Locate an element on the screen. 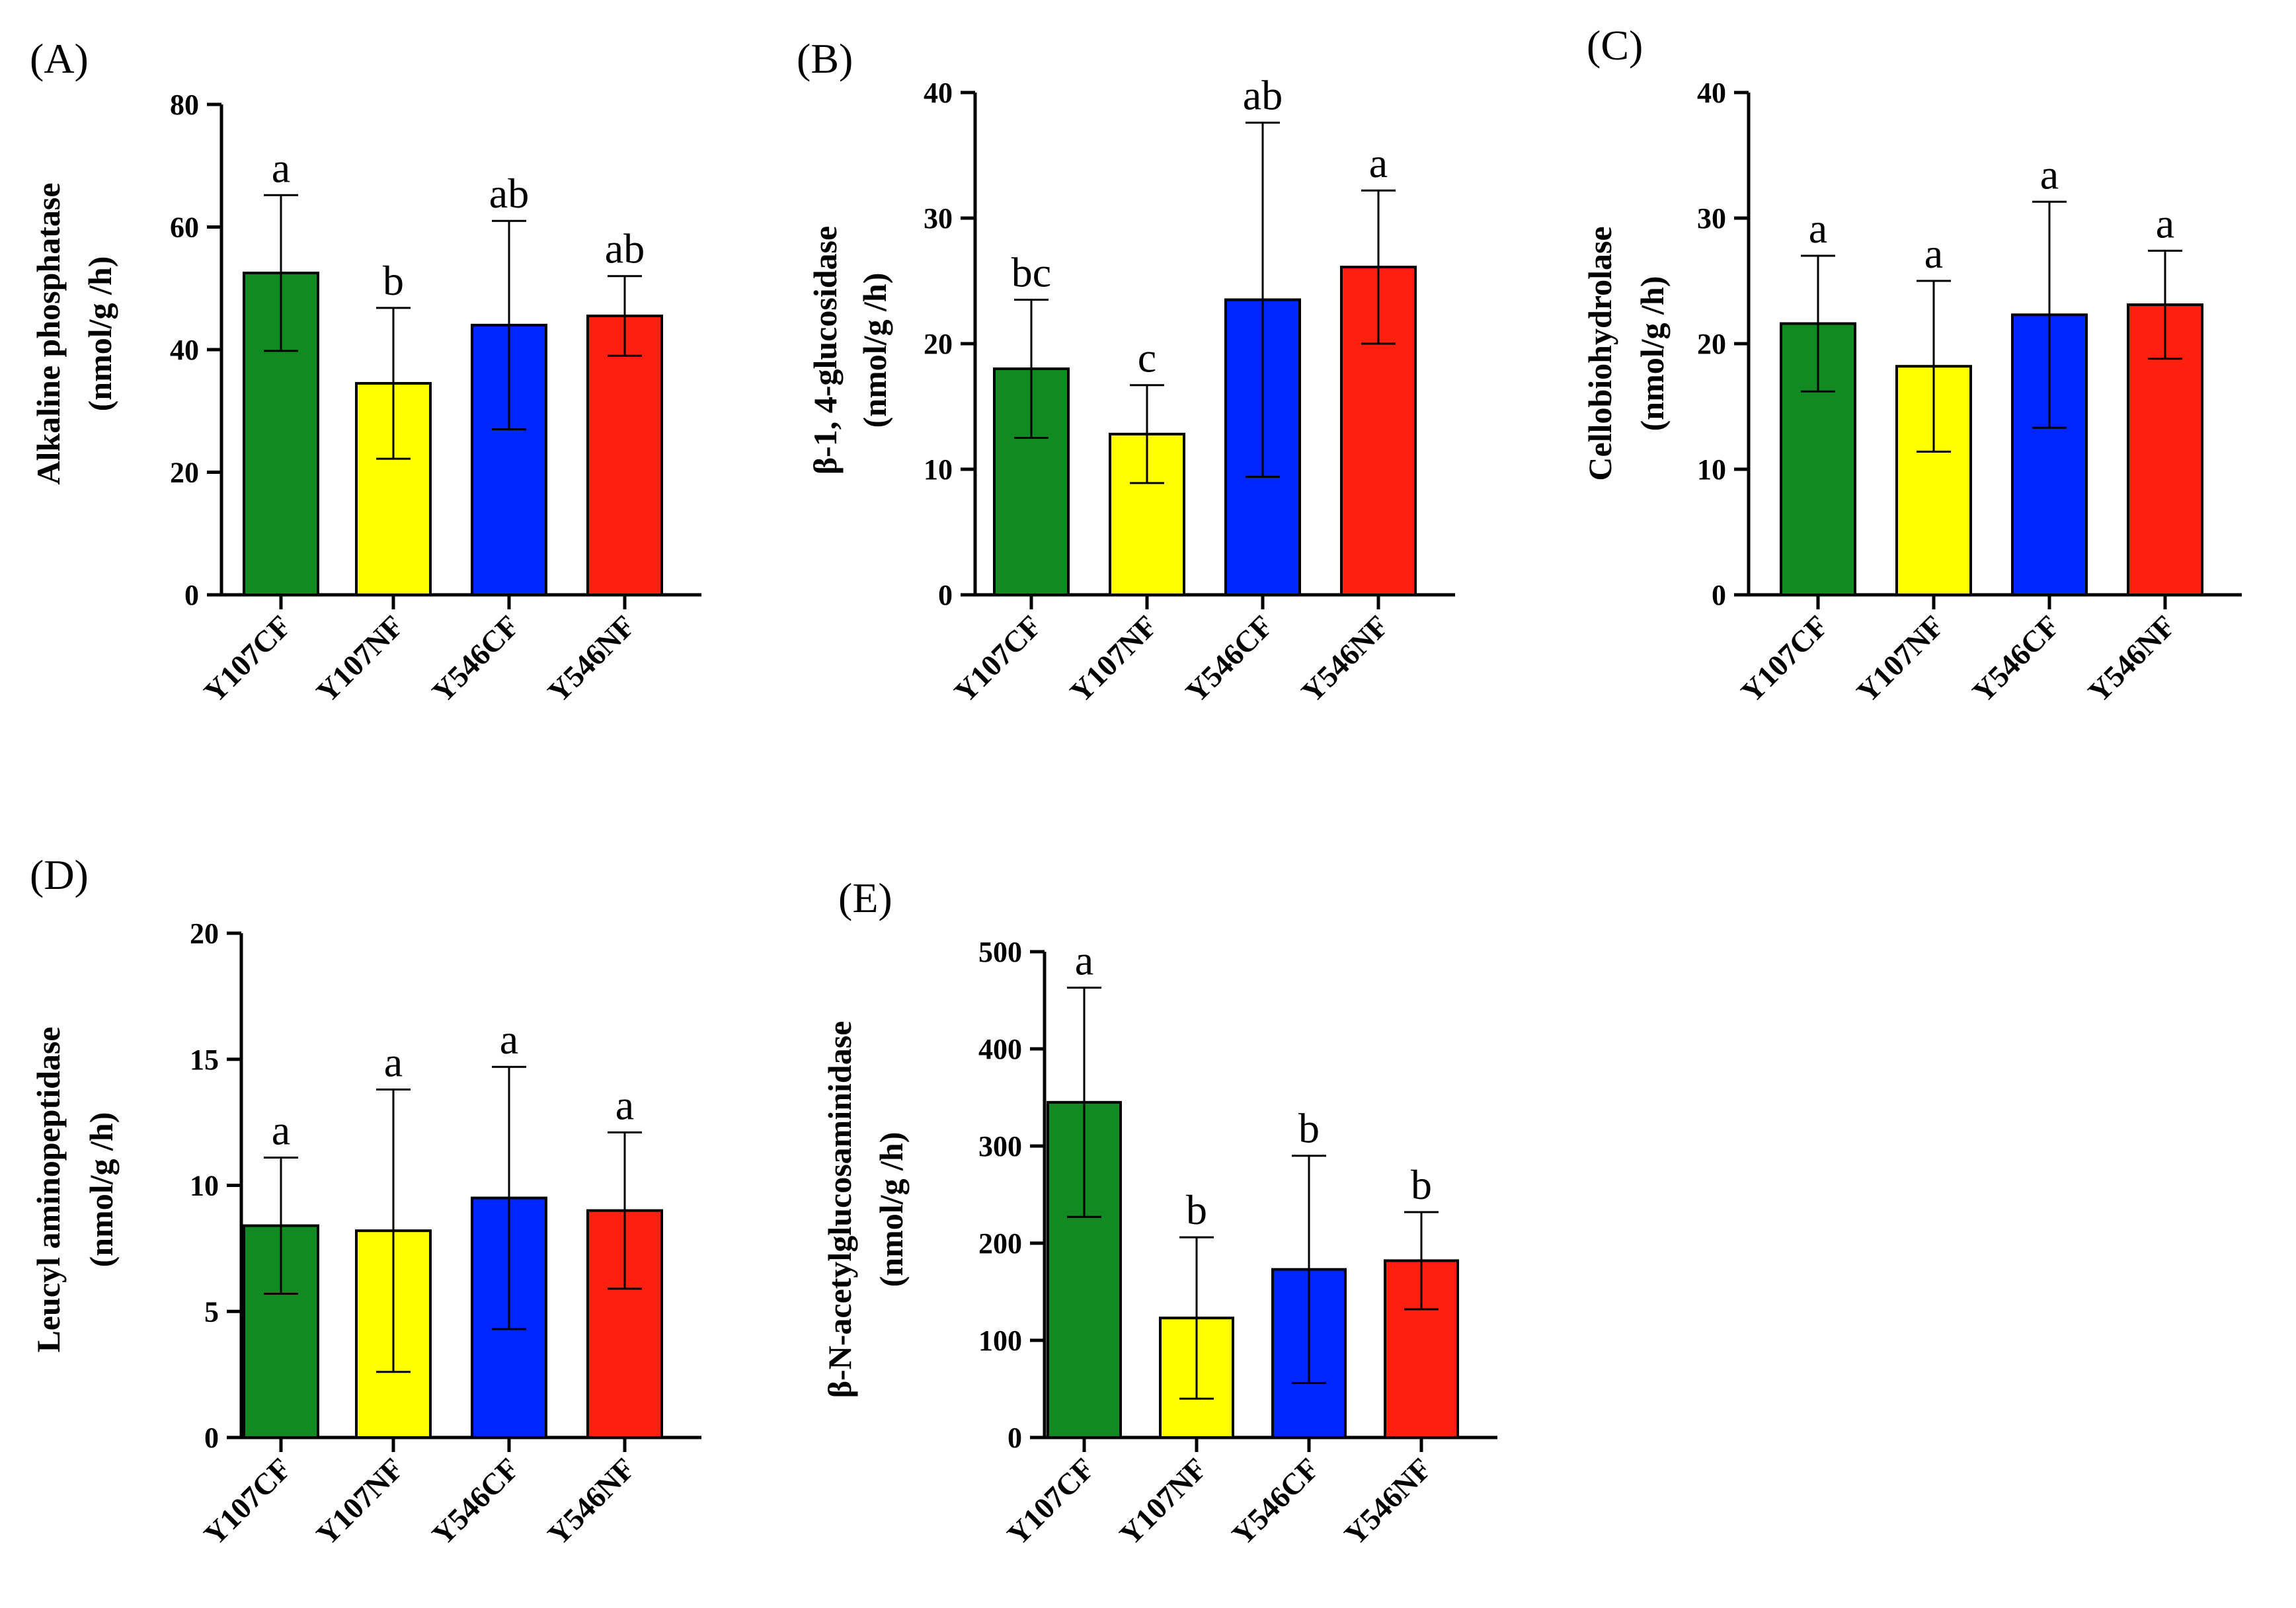 This screenshot has height=1608, width=2296. panel-label: (B) is located at coordinates (825, 58).